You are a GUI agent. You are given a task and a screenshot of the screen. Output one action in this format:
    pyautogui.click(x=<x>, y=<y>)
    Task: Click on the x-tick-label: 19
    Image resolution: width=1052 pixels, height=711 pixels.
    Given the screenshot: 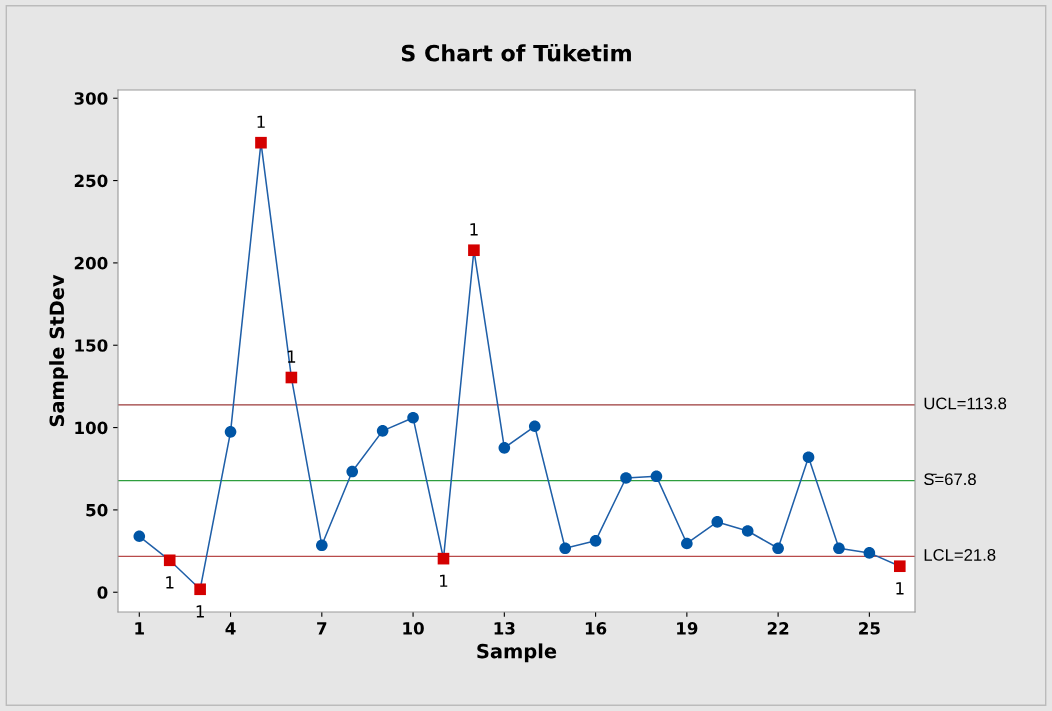 What is the action you would take?
    pyautogui.click(x=687, y=628)
    